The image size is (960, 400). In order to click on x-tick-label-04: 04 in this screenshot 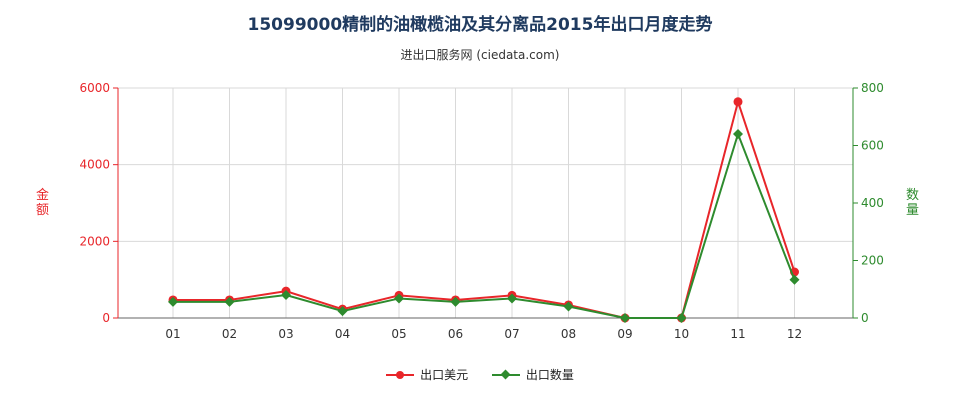, I will do `click(342, 334)`.